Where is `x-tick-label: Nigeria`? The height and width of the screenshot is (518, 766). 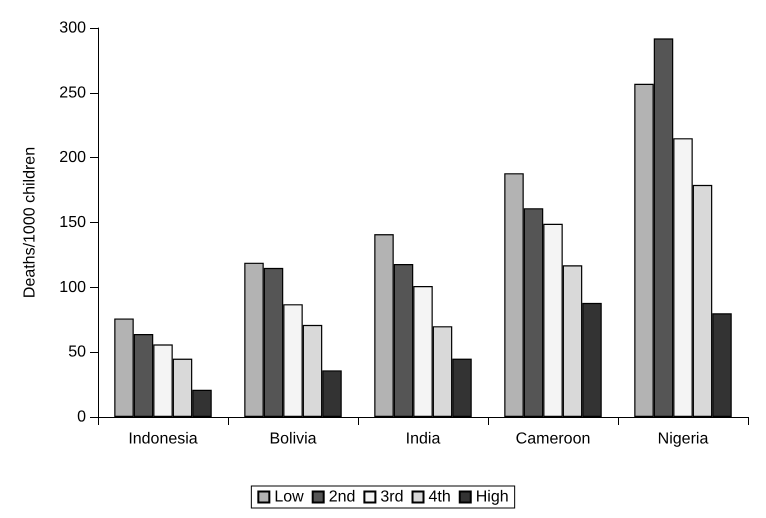 x-tick-label: Nigeria is located at coordinates (683, 439).